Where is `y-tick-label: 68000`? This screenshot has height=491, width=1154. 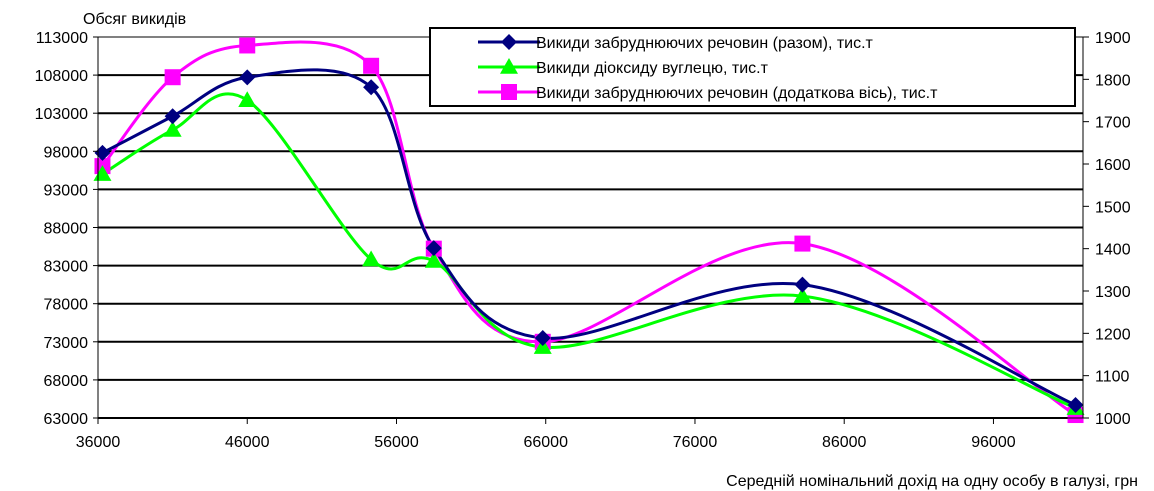
y-tick-label: 68000 is located at coordinates (66, 381).